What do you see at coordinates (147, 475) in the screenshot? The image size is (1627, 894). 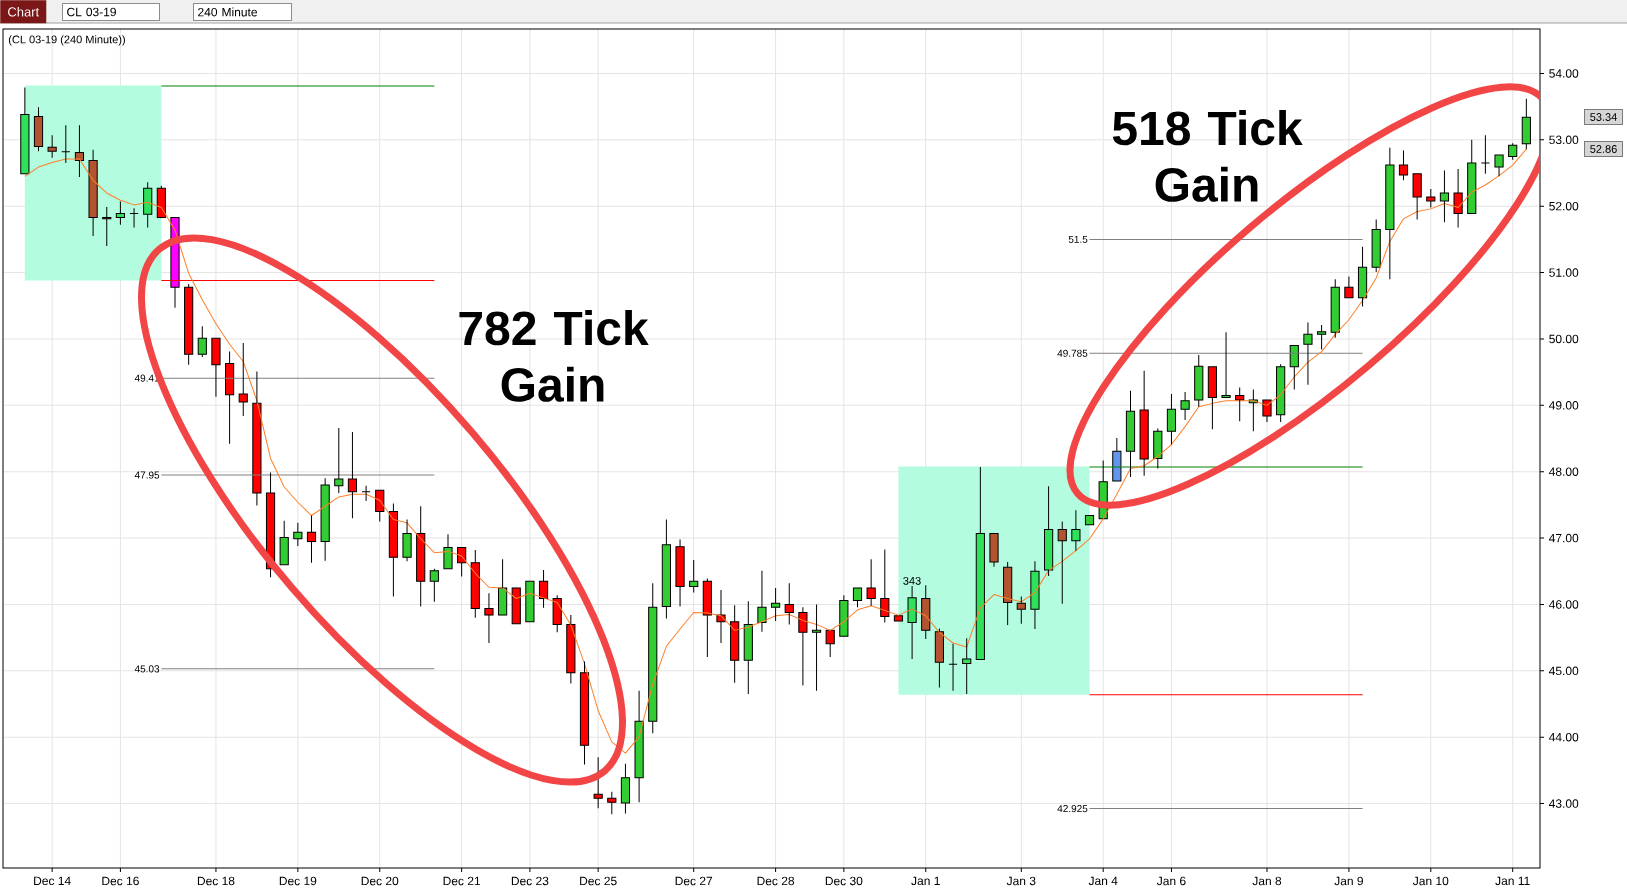 I see `data-label: 47.95` at bounding box center [147, 475].